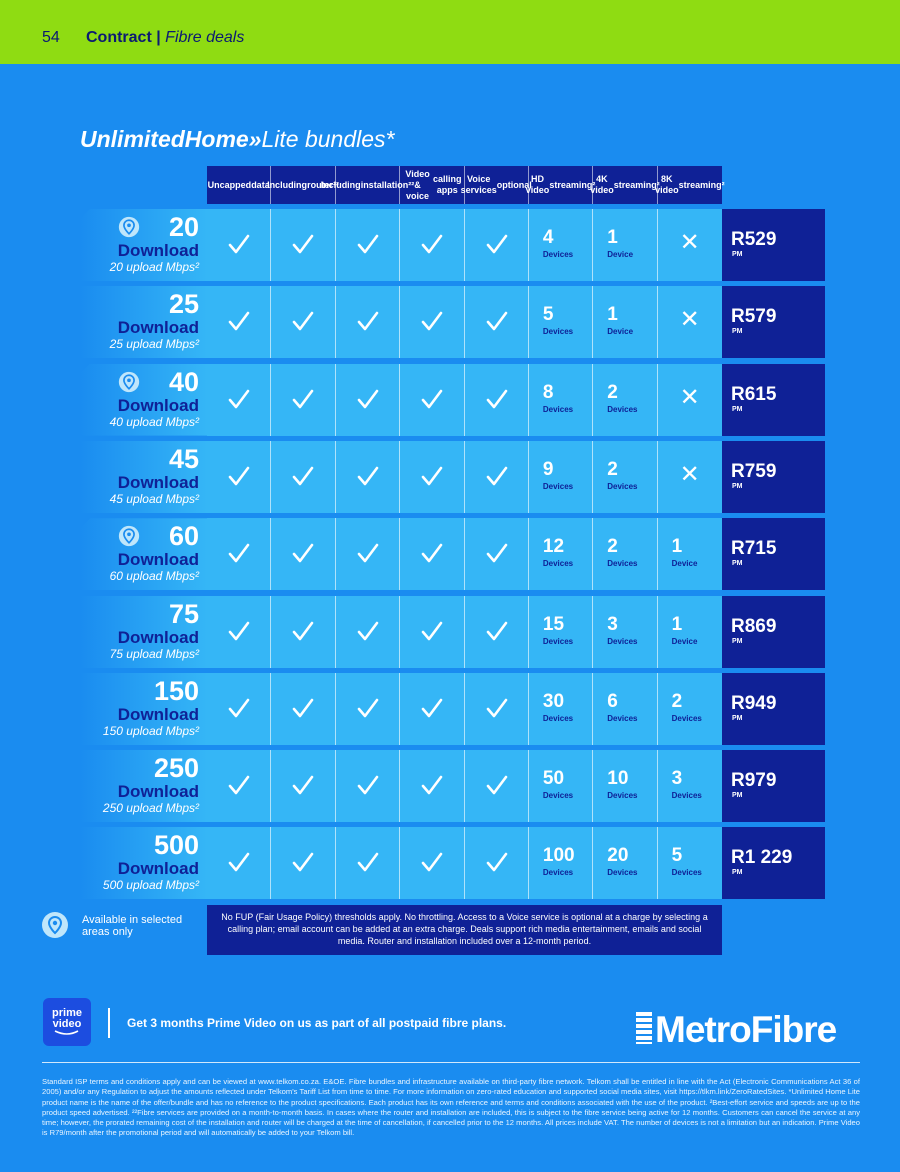  I want to click on price-cell: R579 PM, so click(773, 322).